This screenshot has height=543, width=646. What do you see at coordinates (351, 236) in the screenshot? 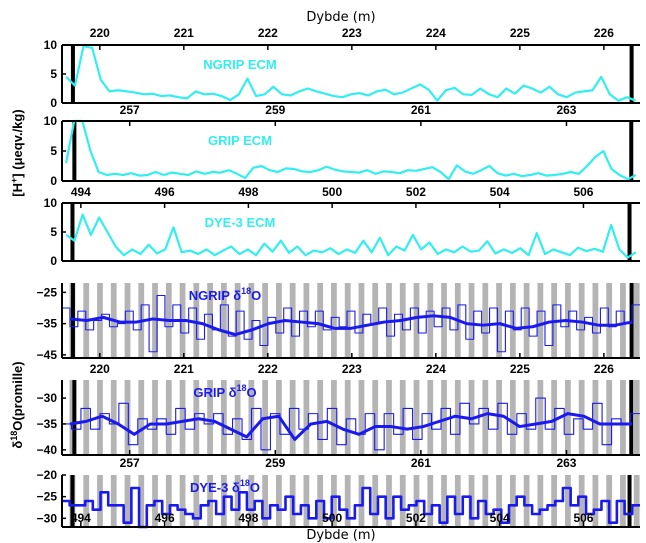
I see `series-dye-3-ecm` at bounding box center [351, 236].